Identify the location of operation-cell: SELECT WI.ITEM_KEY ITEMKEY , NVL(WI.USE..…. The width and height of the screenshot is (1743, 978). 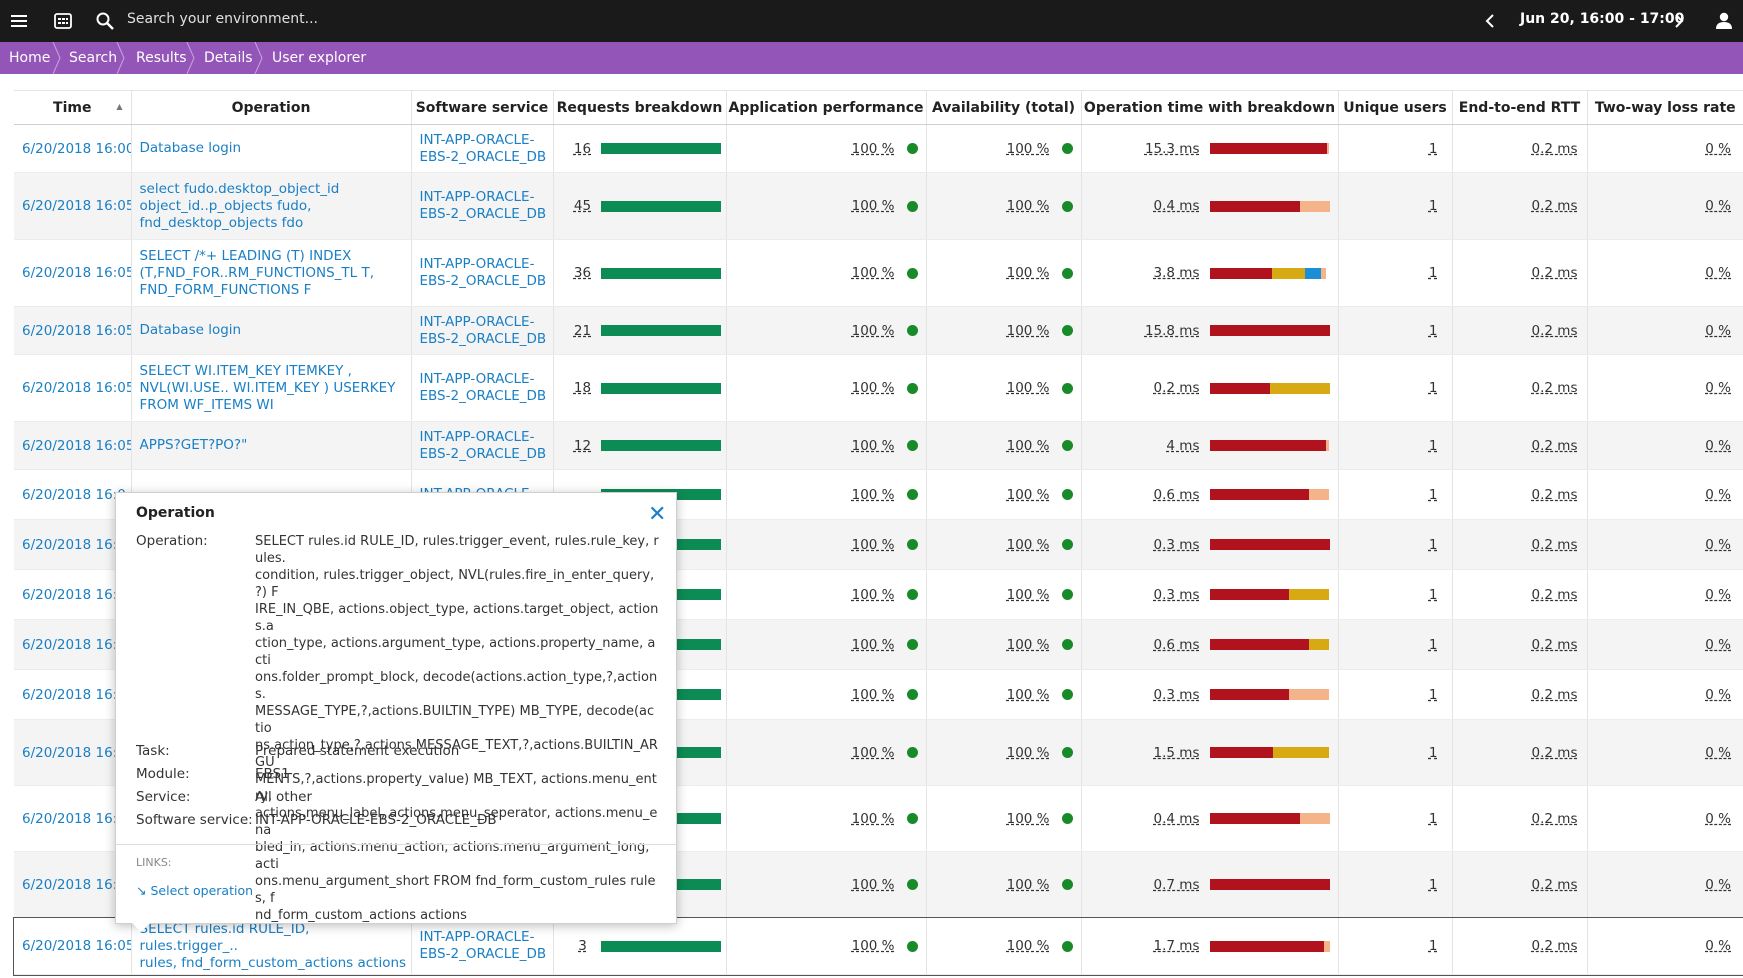
(271, 388).